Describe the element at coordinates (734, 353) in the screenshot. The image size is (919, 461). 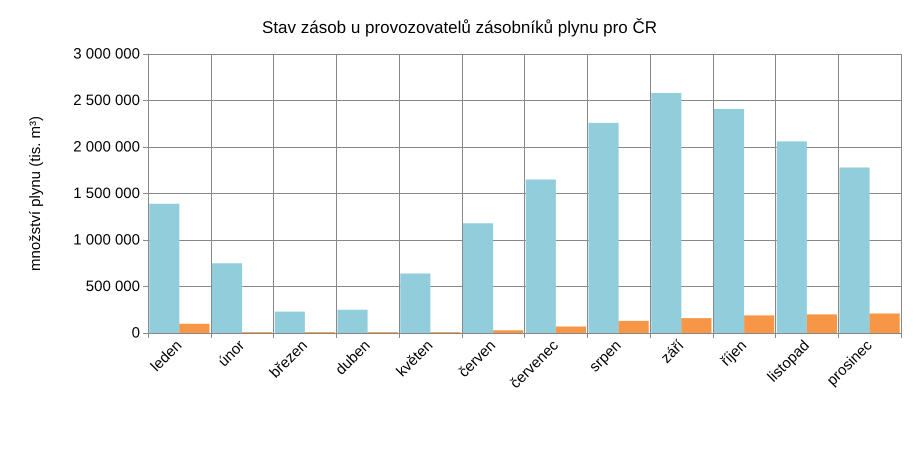
I see `x-tick-label: říjen` at that location.